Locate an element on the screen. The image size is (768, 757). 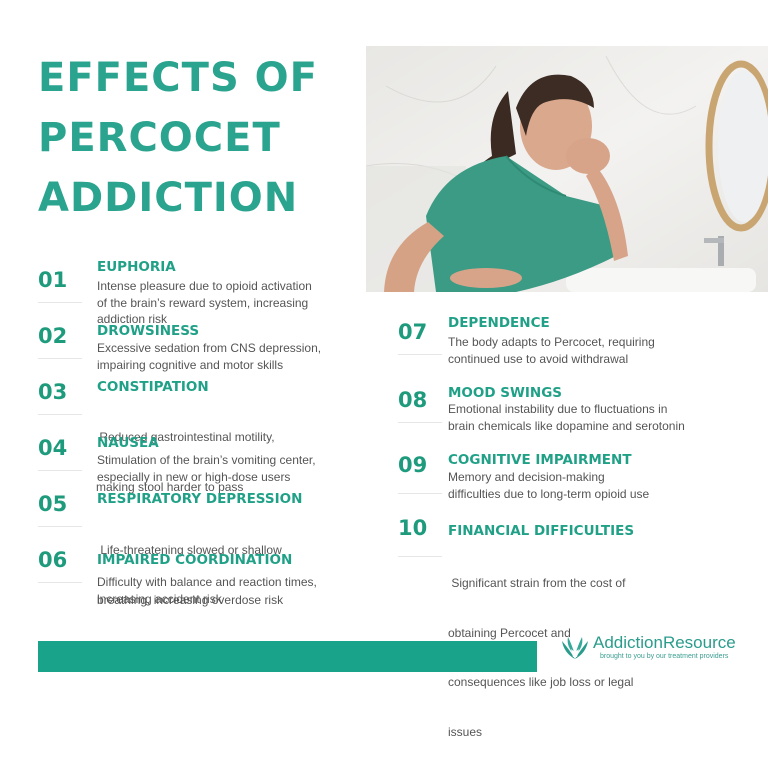
effect-title: RESPIRATORY DEPRESSION is located at coordinates (200, 499).